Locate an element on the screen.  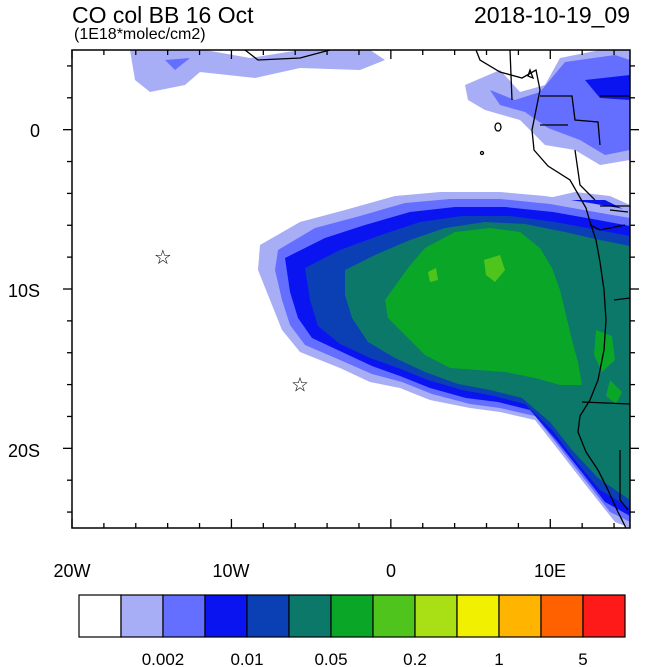
plume-green is located at coordinates (483, 306).